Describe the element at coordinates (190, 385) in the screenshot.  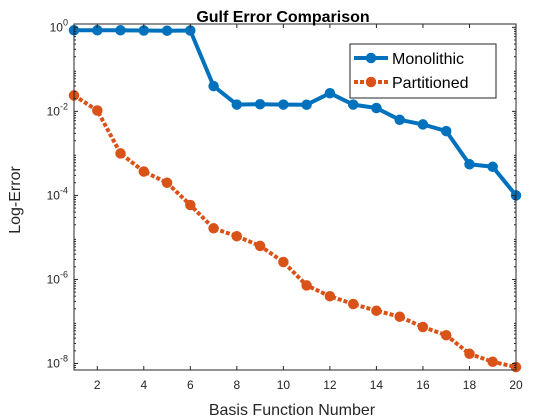
I see `x-tick-label: 6` at that location.